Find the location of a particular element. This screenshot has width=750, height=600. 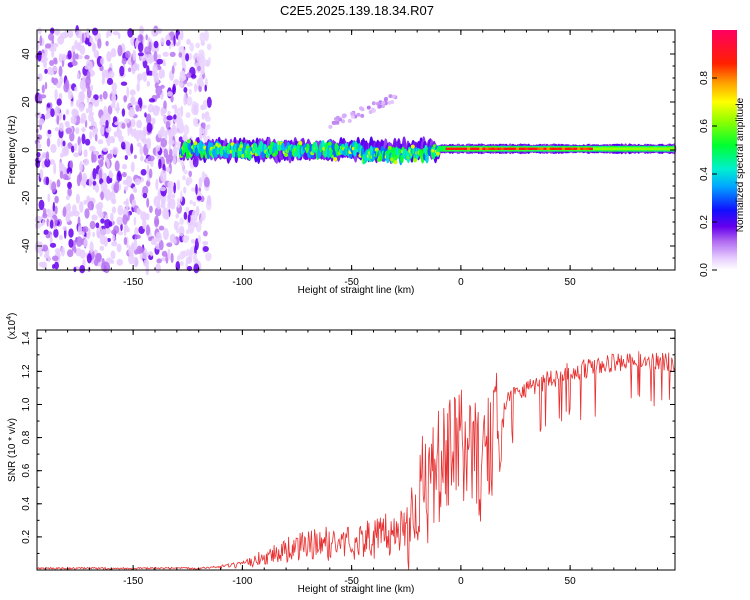

figure-title: C2E5.2025.139.18.34.R07 is located at coordinates (357, 10).